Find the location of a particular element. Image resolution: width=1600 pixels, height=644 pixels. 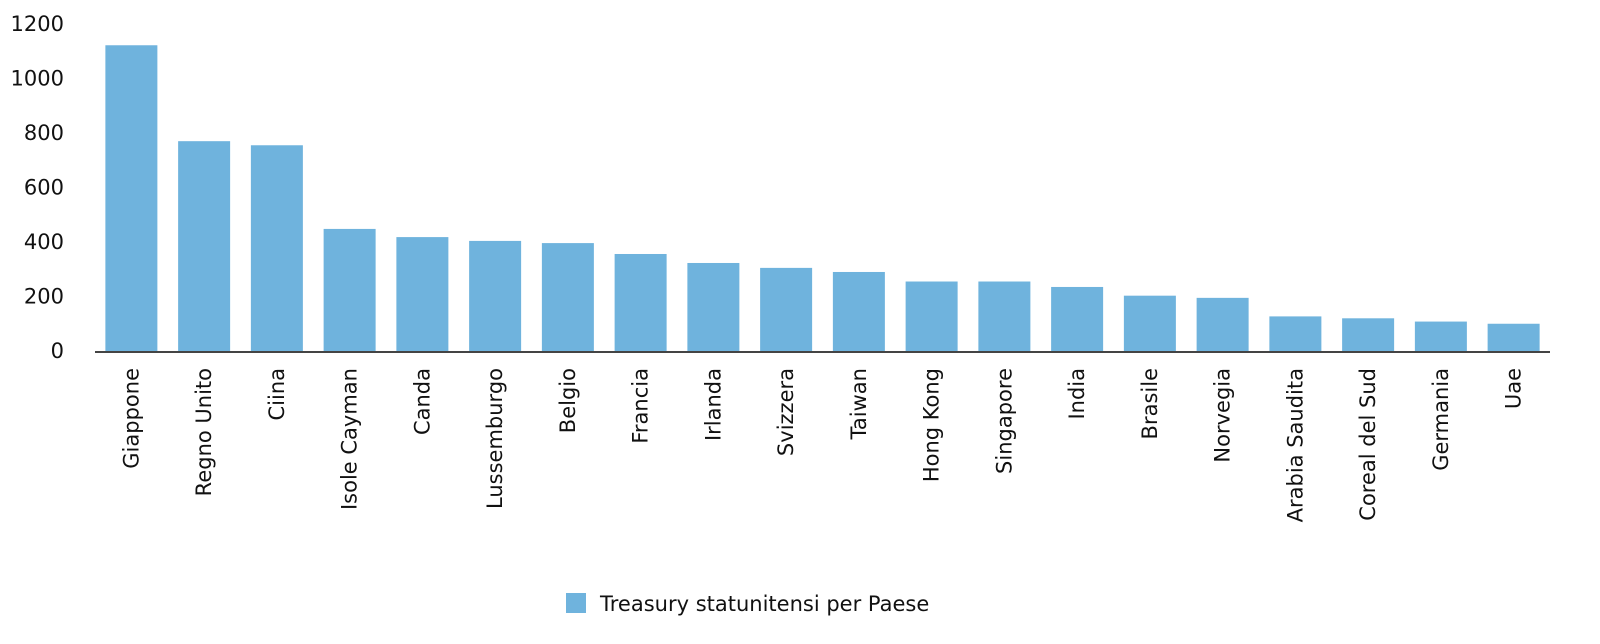

y-tick-label: 600 is located at coordinates (44, 188).